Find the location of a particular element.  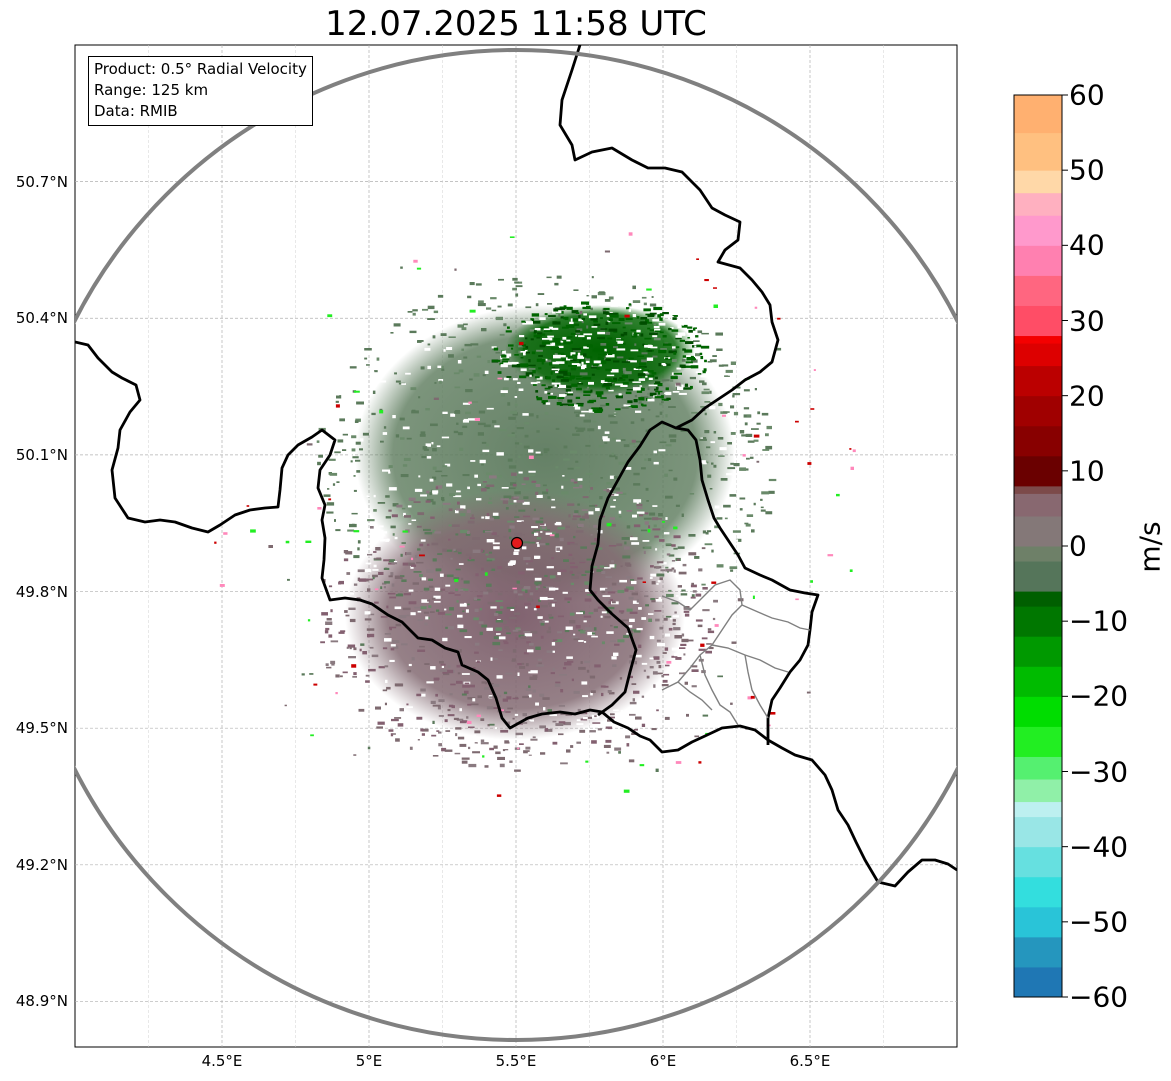

boundary-c is located at coordinates (750, 658).